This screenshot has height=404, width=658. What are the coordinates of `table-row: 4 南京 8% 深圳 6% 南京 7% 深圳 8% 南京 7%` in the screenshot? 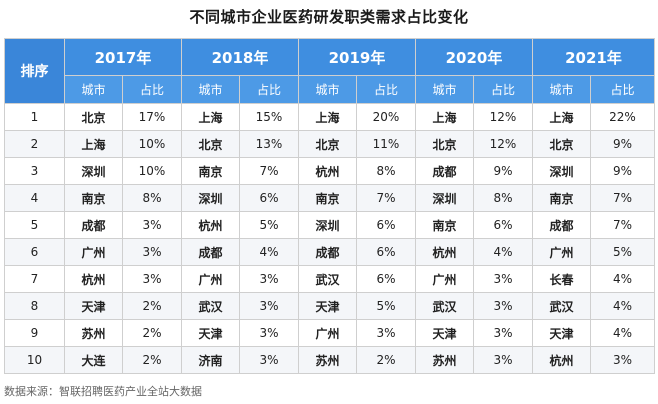 It's located at (329, 198).